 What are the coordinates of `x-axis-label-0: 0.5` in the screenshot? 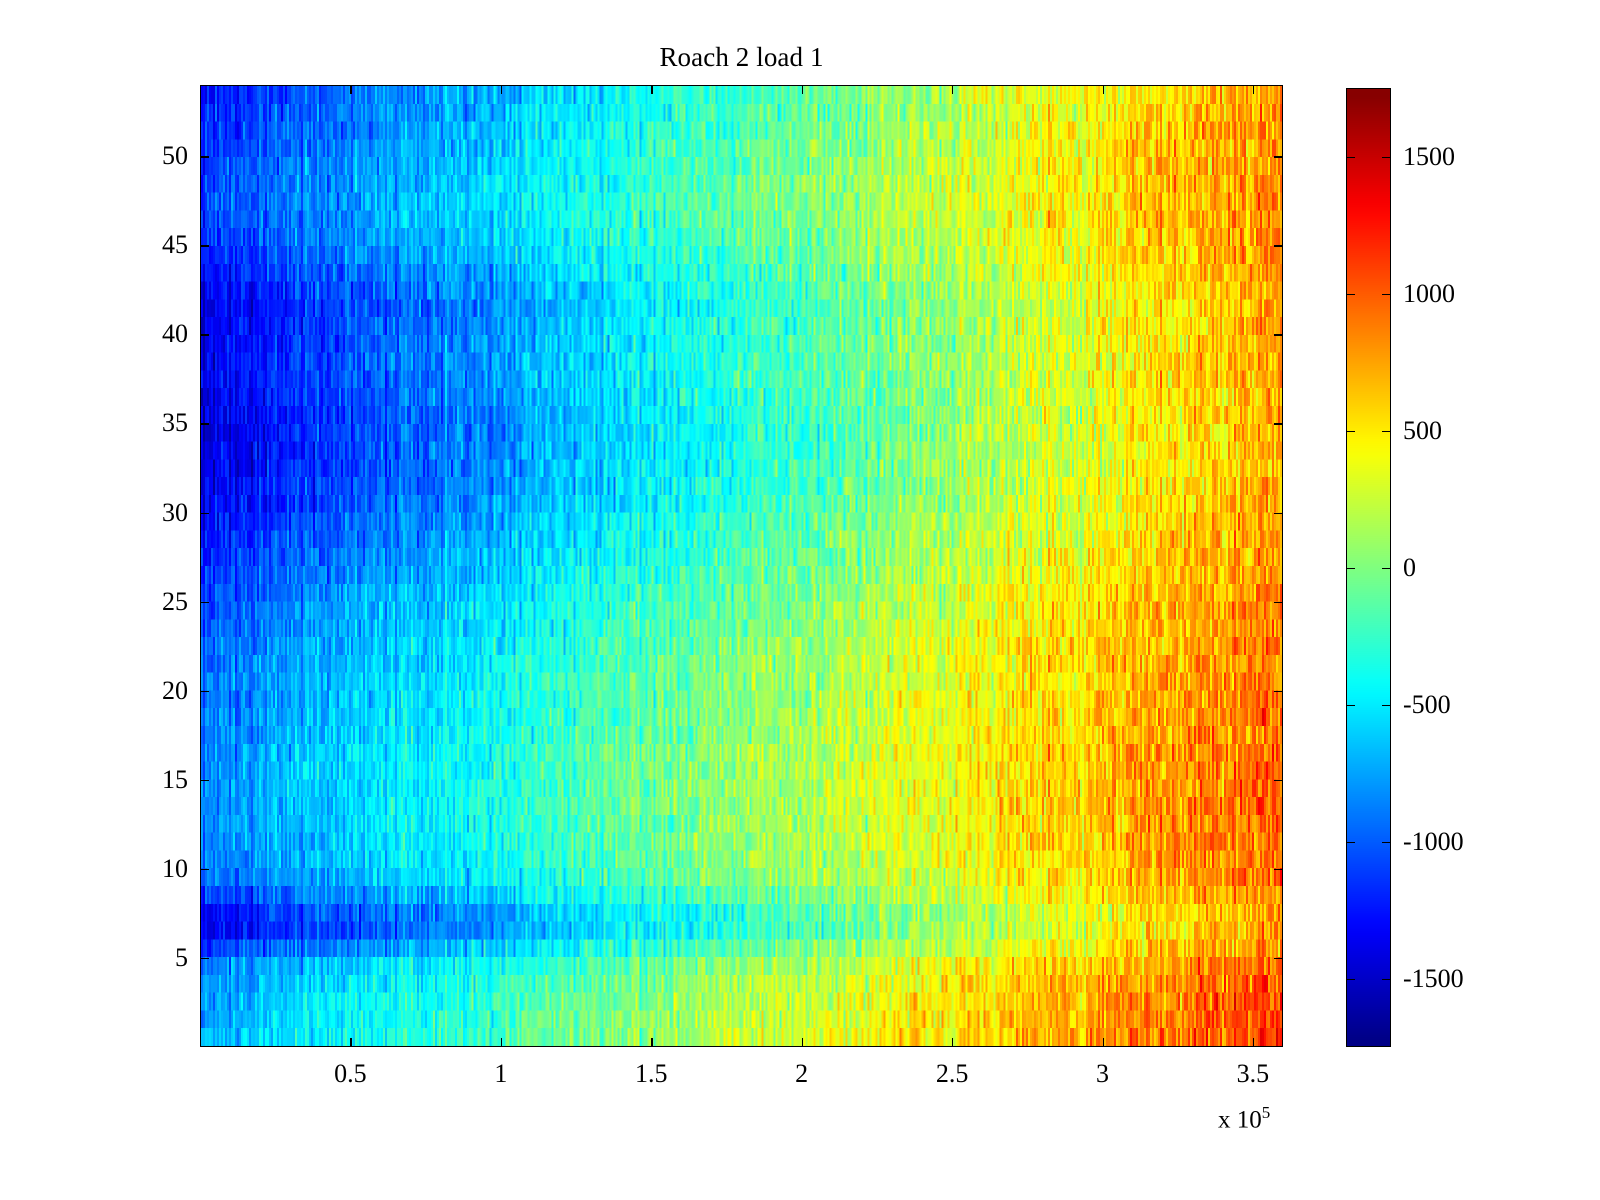 It's located at (350, 1073).